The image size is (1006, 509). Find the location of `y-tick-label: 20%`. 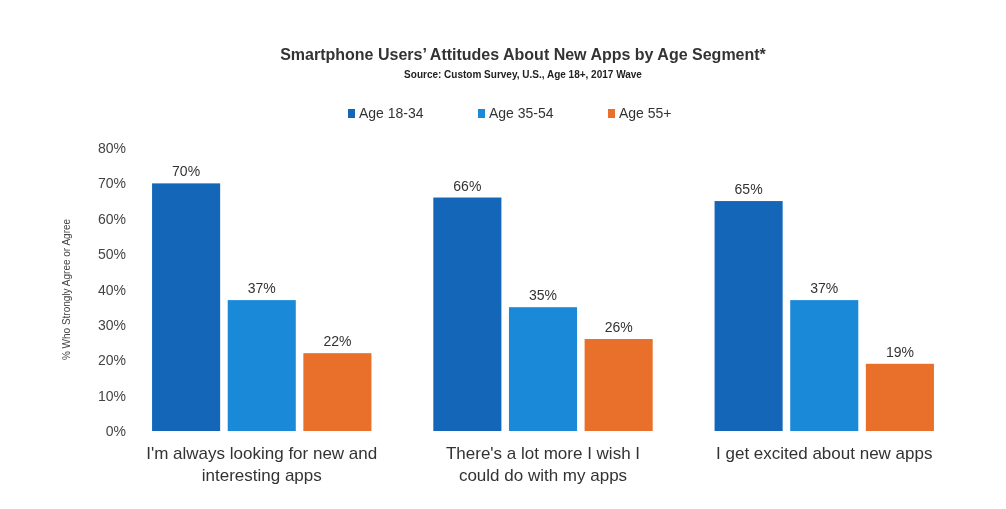

y-tick-label: 20% is located at coordinates (111, 360).